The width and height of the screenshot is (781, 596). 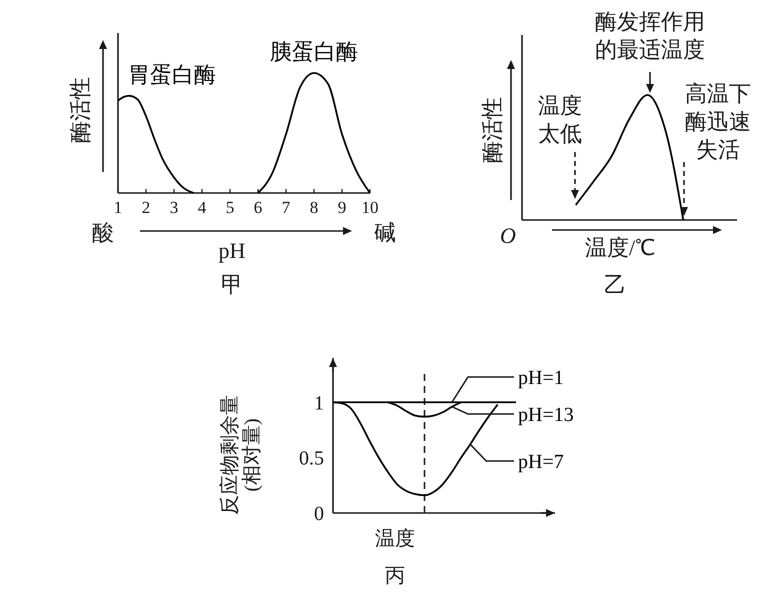 I want to click on x-tick-label: 6, so click(x=258, y=207).